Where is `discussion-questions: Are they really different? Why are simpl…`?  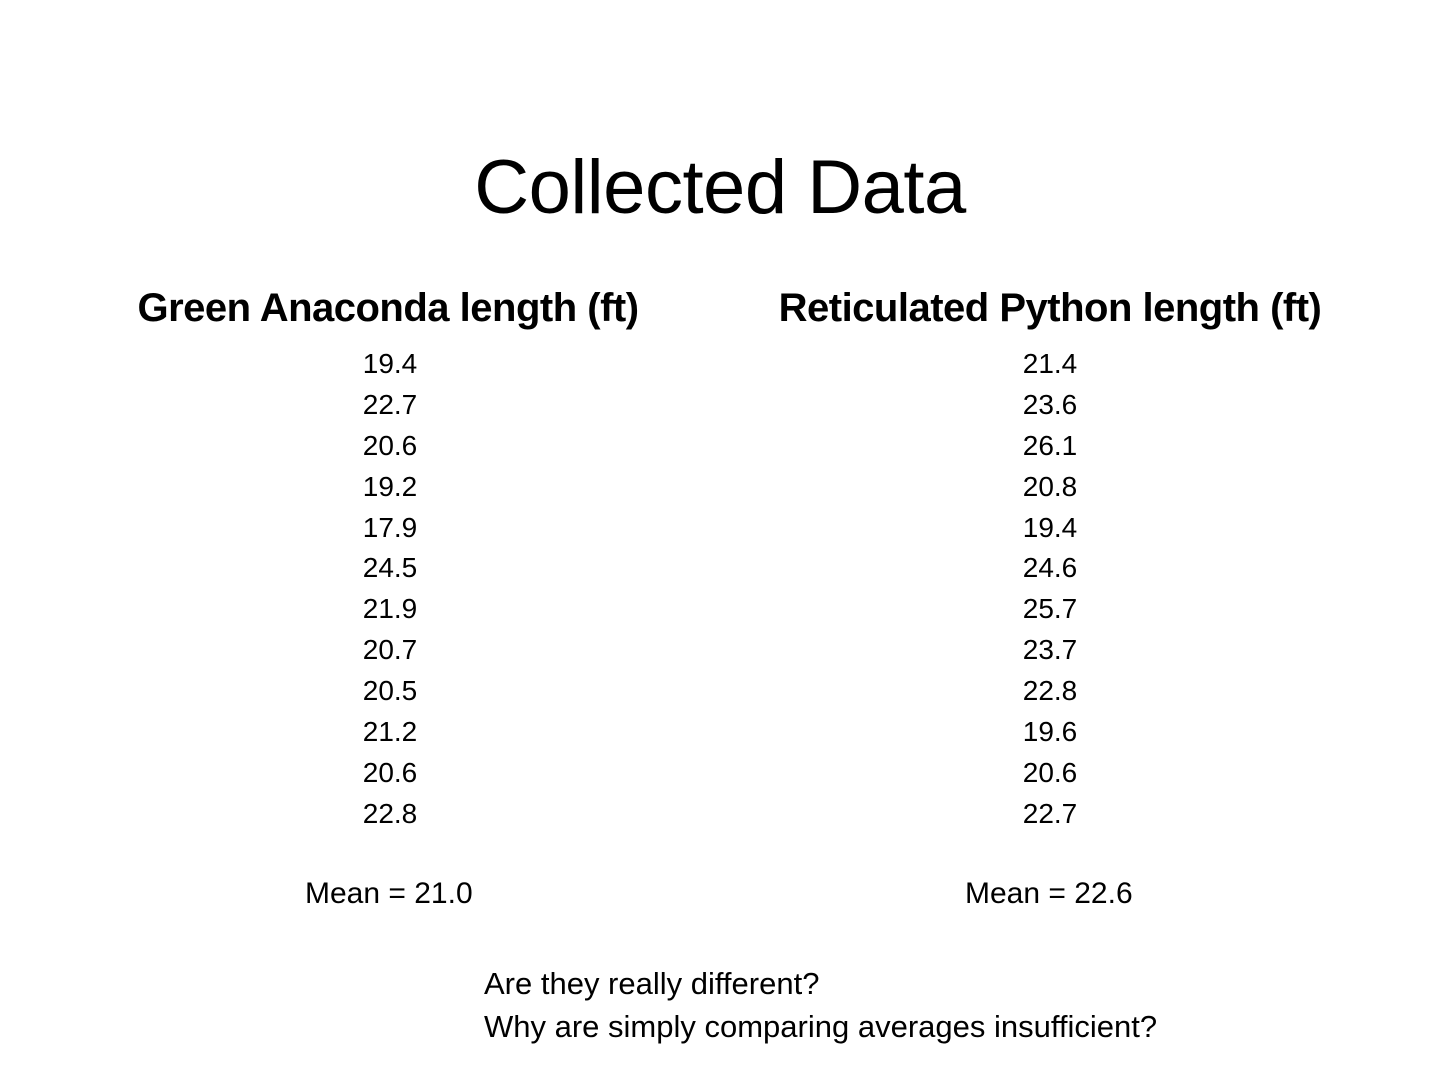 discussion-questions: Are they really different? Why are simpl… is located at coordinates (820, 1005).